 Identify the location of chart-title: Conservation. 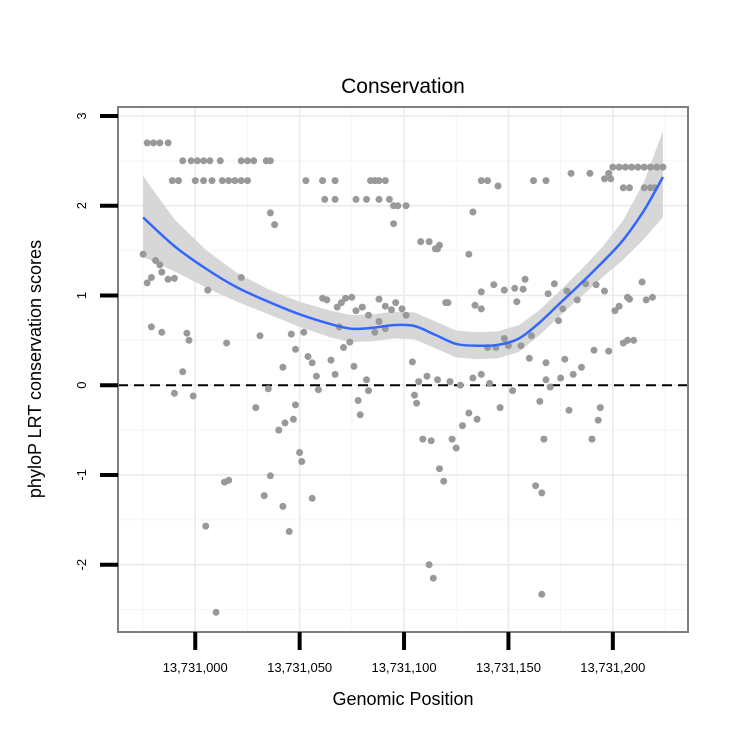
(403, 86).